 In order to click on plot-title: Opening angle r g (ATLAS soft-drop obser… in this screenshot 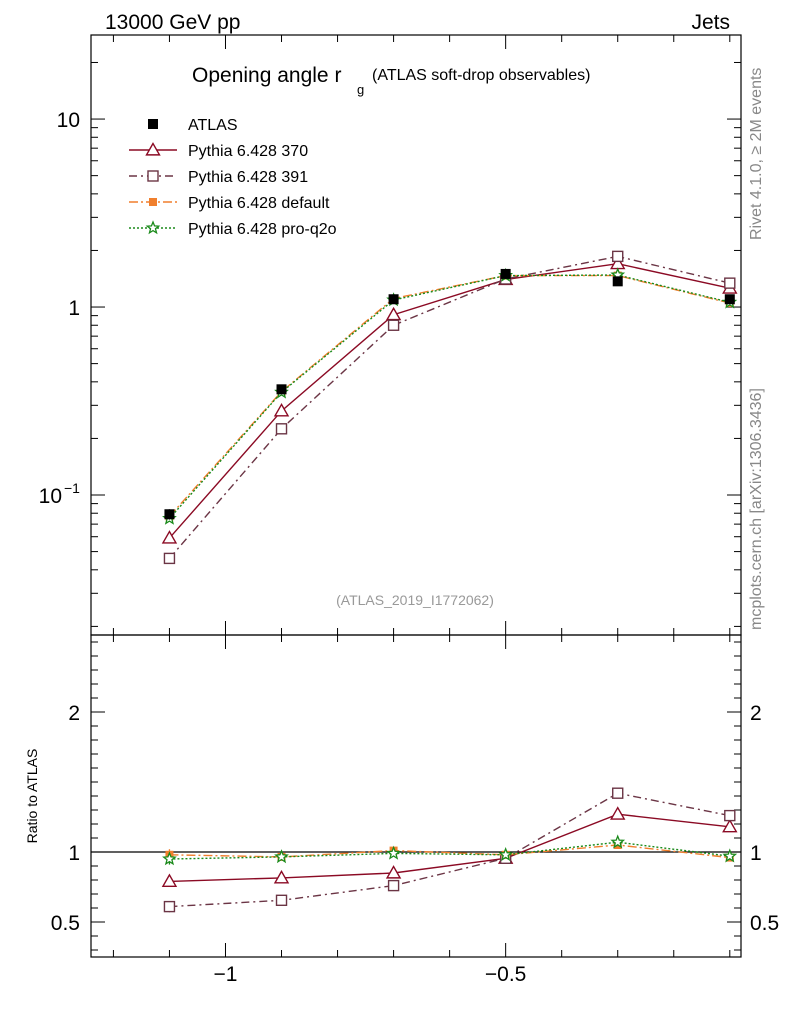, I will do `click(391, 80)`.